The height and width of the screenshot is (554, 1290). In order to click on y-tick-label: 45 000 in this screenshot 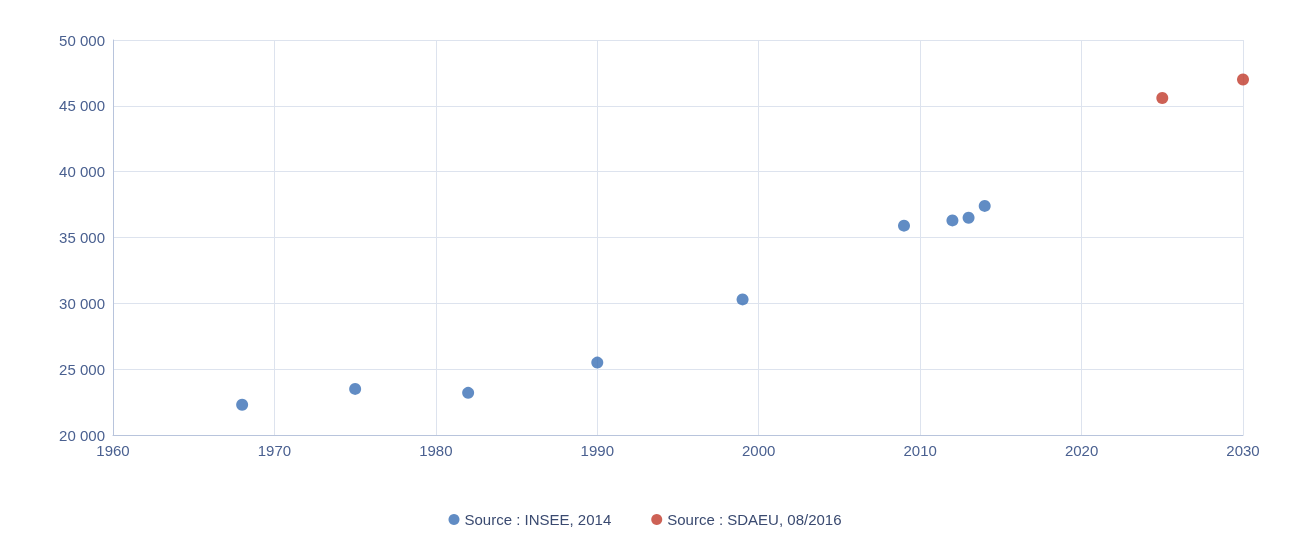, I will do `click(82, 106)`.